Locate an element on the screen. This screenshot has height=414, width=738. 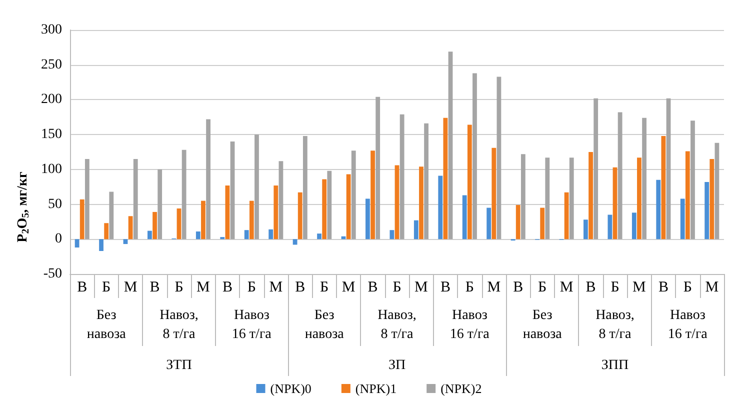
y-tick-label: -50 is located at coordinates (52, 274).